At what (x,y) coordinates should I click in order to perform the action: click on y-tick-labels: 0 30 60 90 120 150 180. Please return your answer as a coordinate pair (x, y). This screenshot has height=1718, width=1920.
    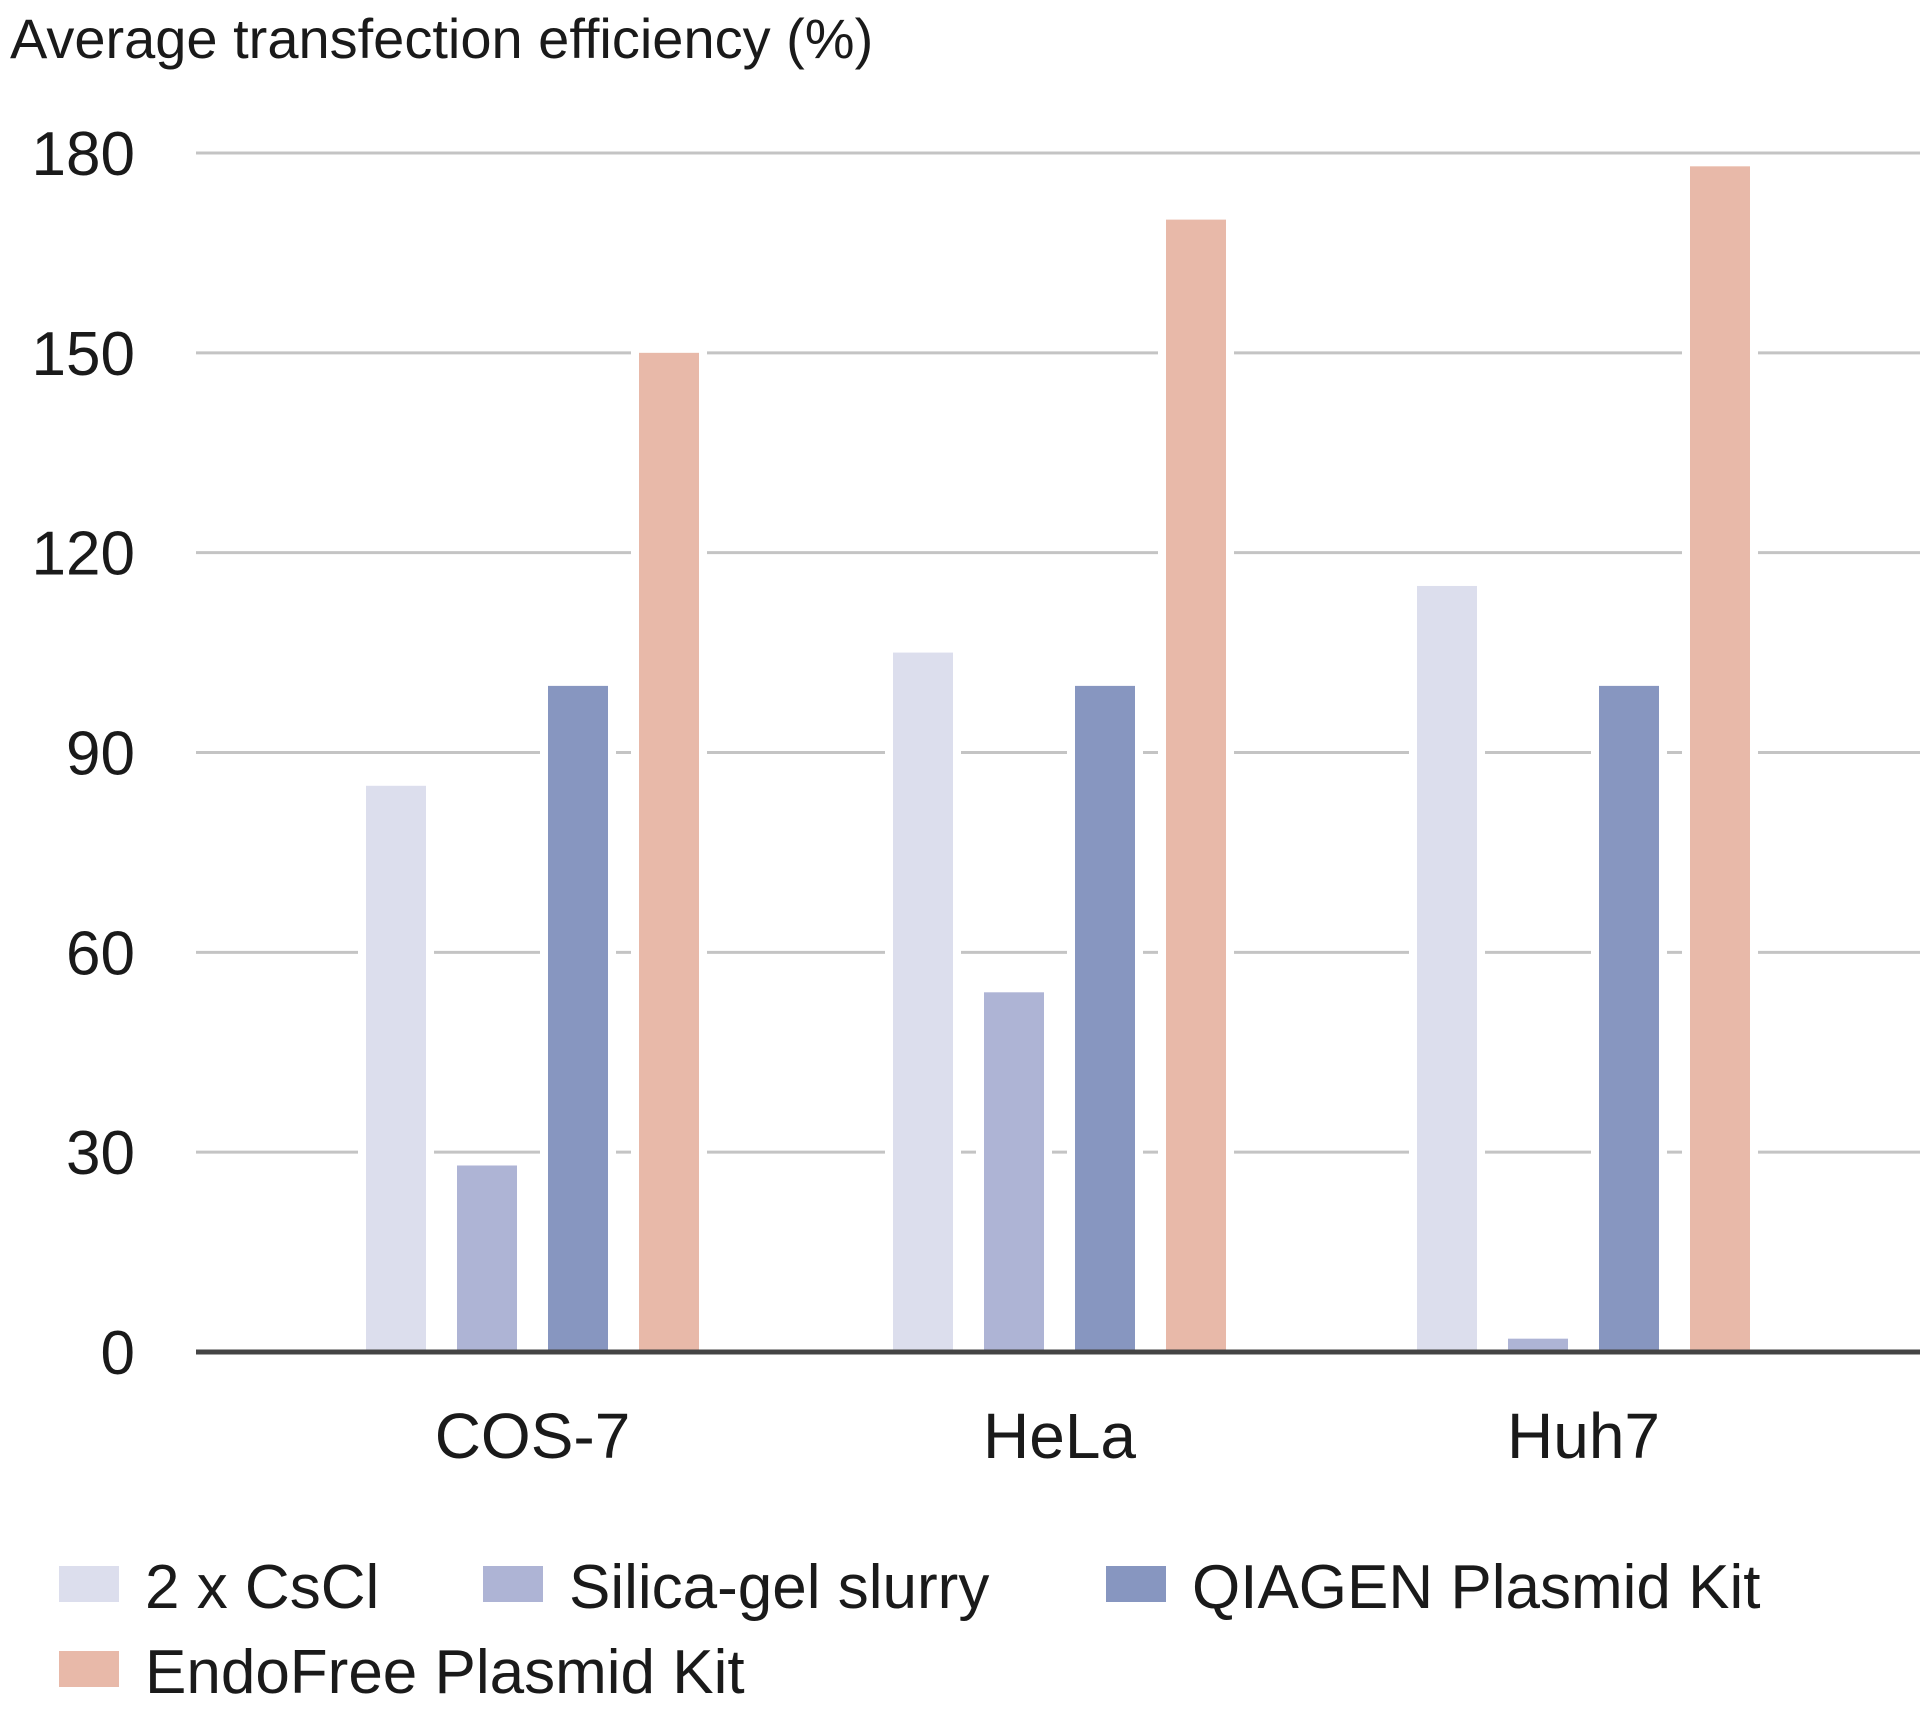
    Looking at the image, I should click on (83, 754).